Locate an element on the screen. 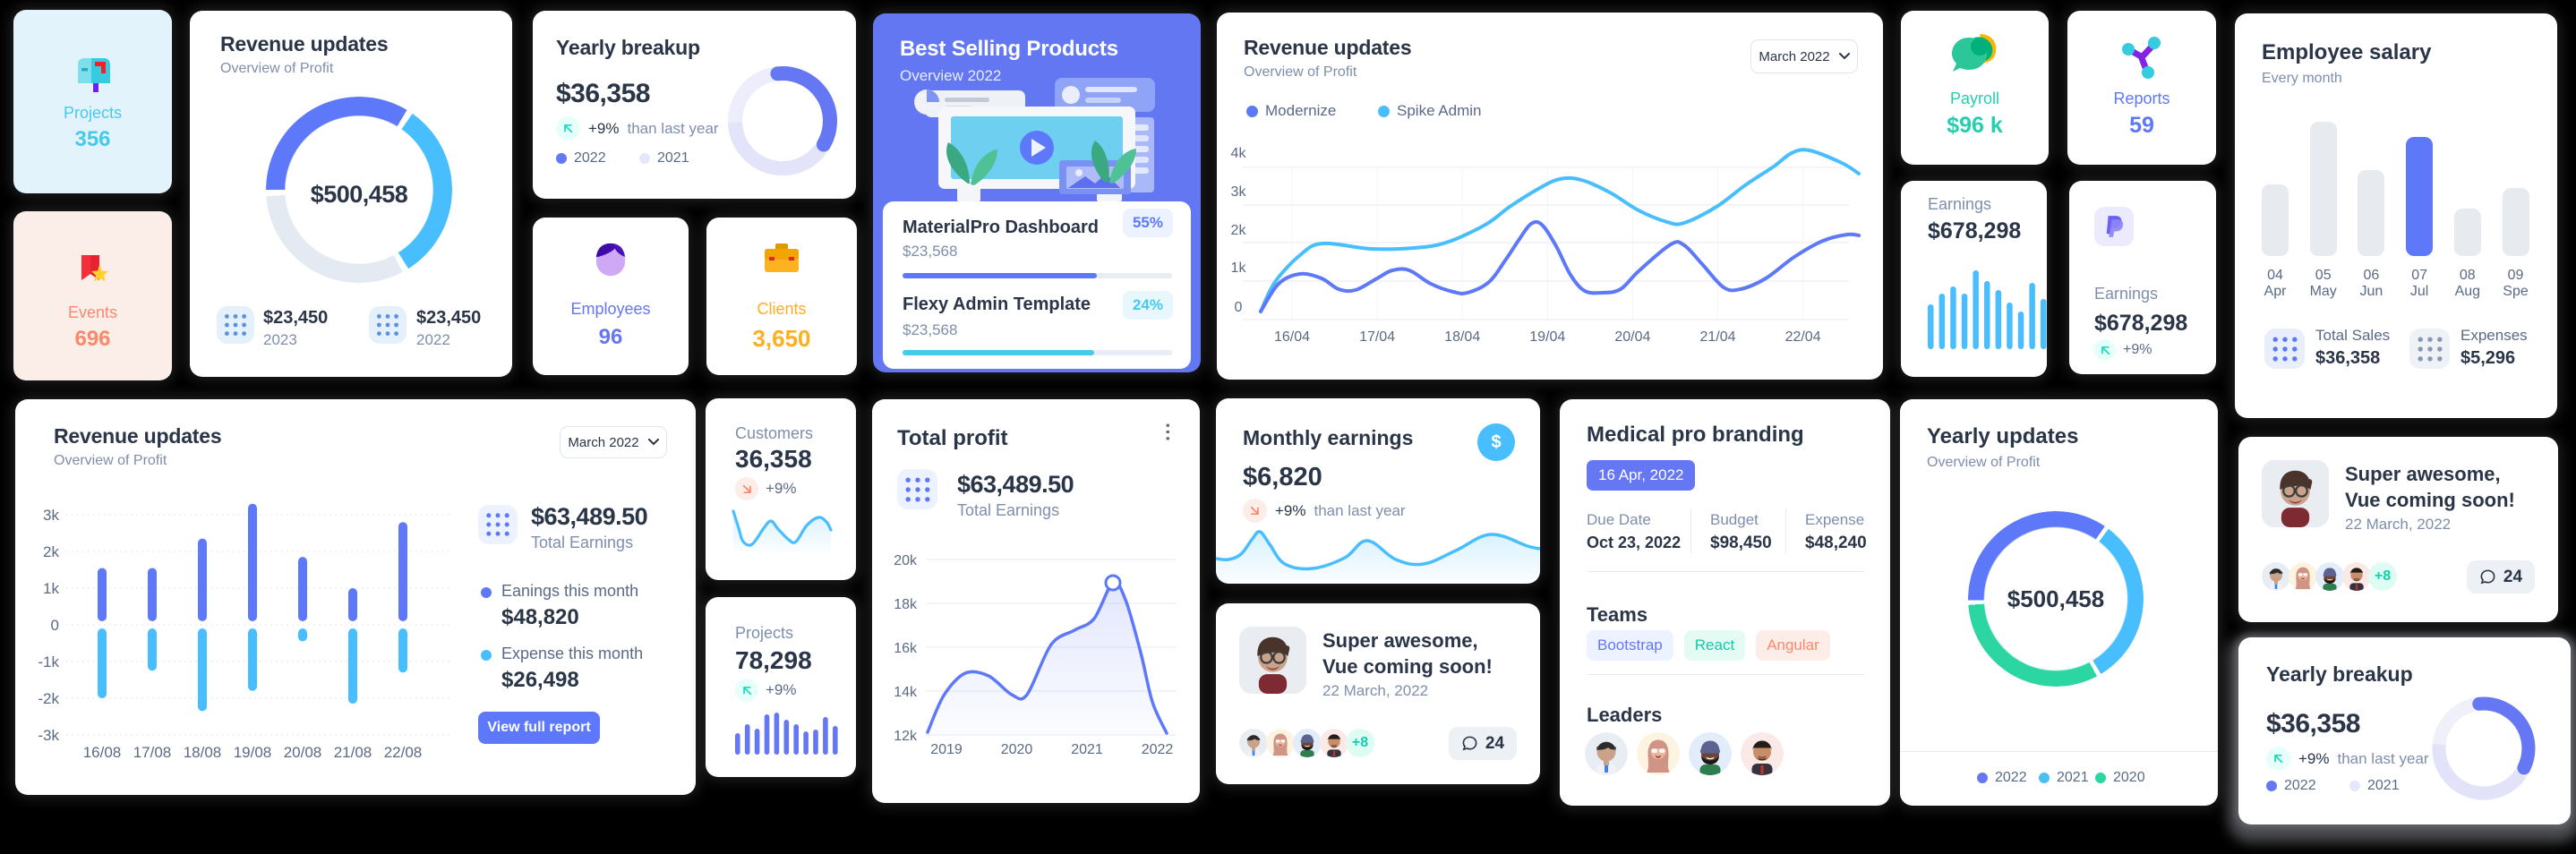  svg-text: 2019 is located at coordinates (946, 749).